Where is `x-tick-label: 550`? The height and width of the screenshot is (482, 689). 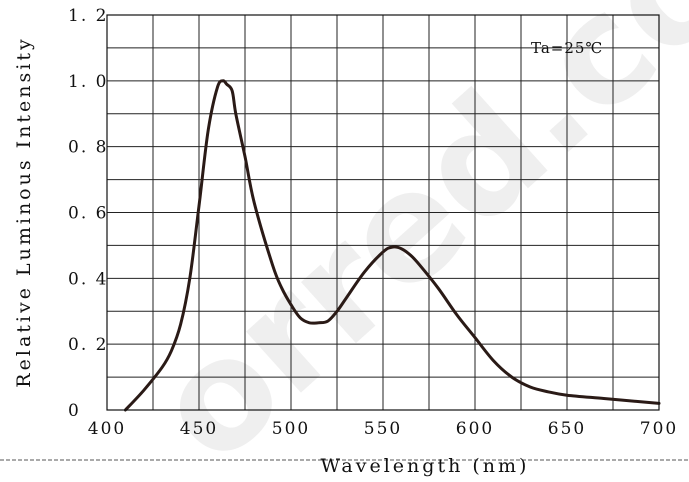
x-tick-label: 550 is located at coordinates (383, 429).